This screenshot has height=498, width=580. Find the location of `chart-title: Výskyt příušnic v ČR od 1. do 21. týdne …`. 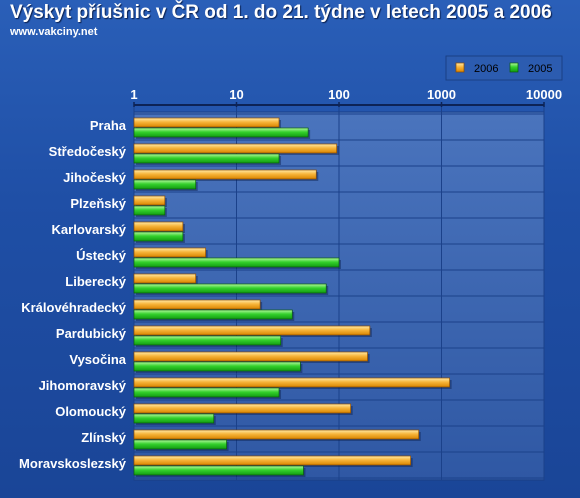

chart-title: Výskyt příušnic v ČR od 1. do 21. týdne … is located at coordinates (281, 12).